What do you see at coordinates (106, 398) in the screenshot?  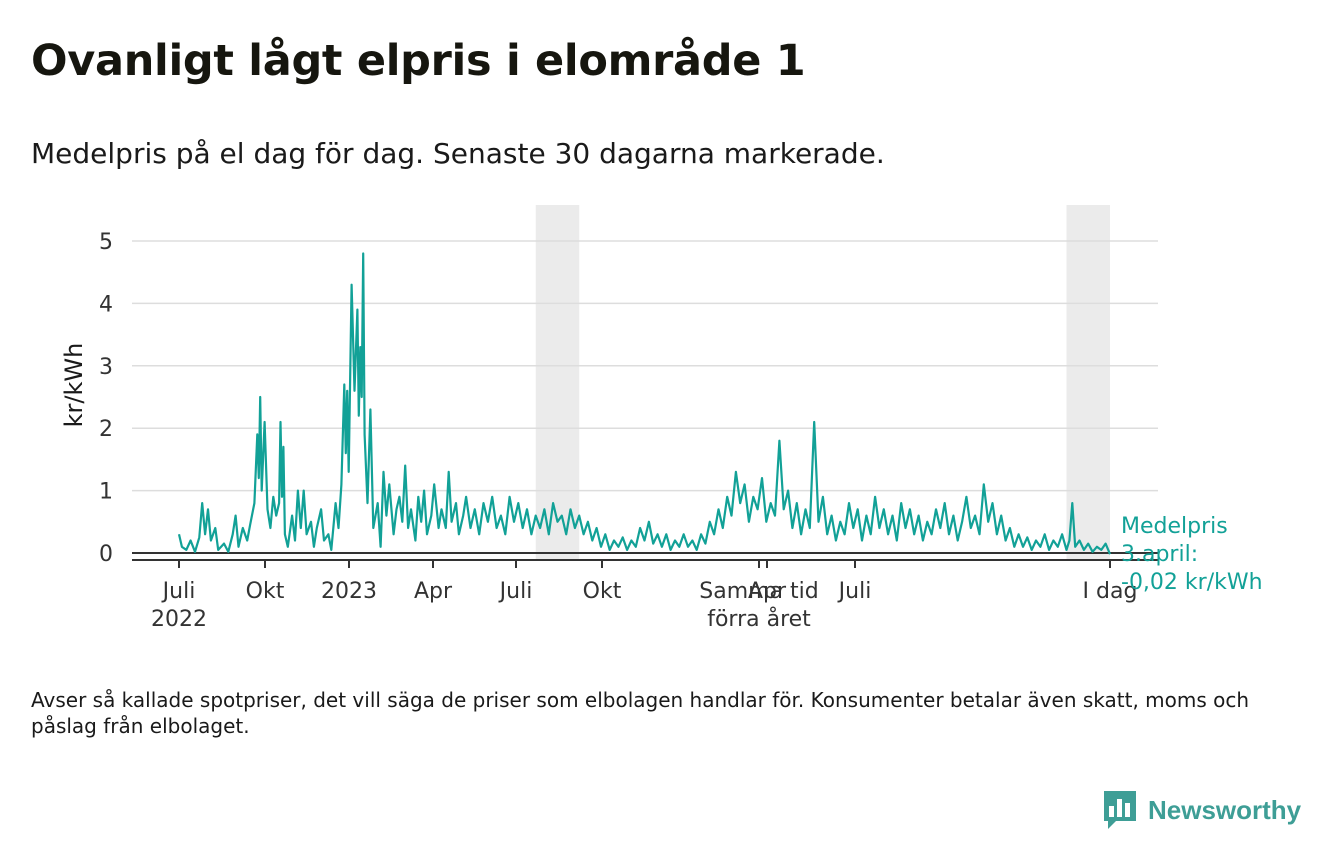 I see `y-axis-ticks: 0 1 2 3 4 5` at bounding box center [106, 398].